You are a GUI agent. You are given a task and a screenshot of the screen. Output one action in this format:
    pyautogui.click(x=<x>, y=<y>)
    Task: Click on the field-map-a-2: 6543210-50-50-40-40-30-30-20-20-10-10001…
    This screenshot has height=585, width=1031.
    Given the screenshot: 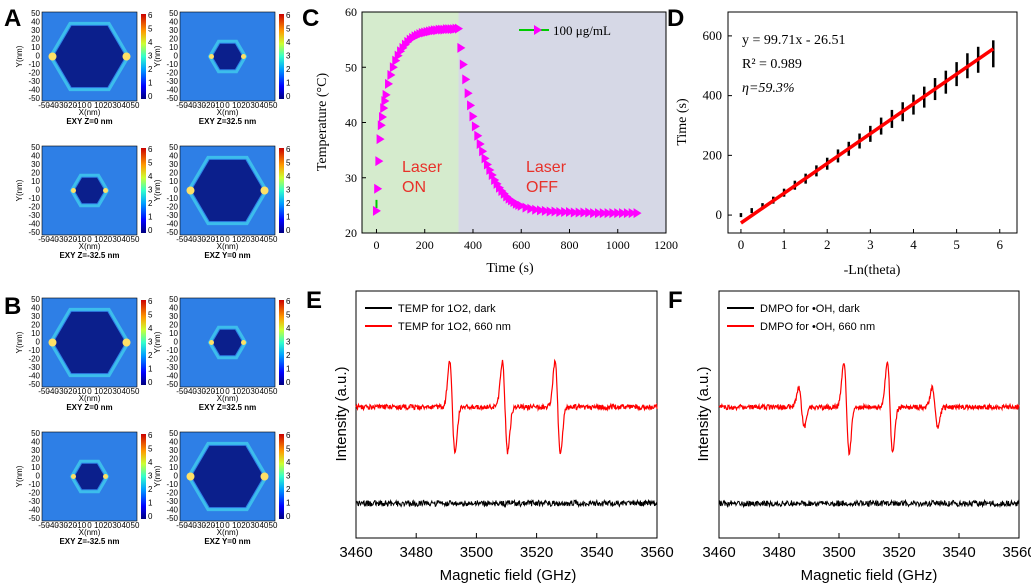 What is the action you would take?
    pyautogui.click(x=222, y=67)
    